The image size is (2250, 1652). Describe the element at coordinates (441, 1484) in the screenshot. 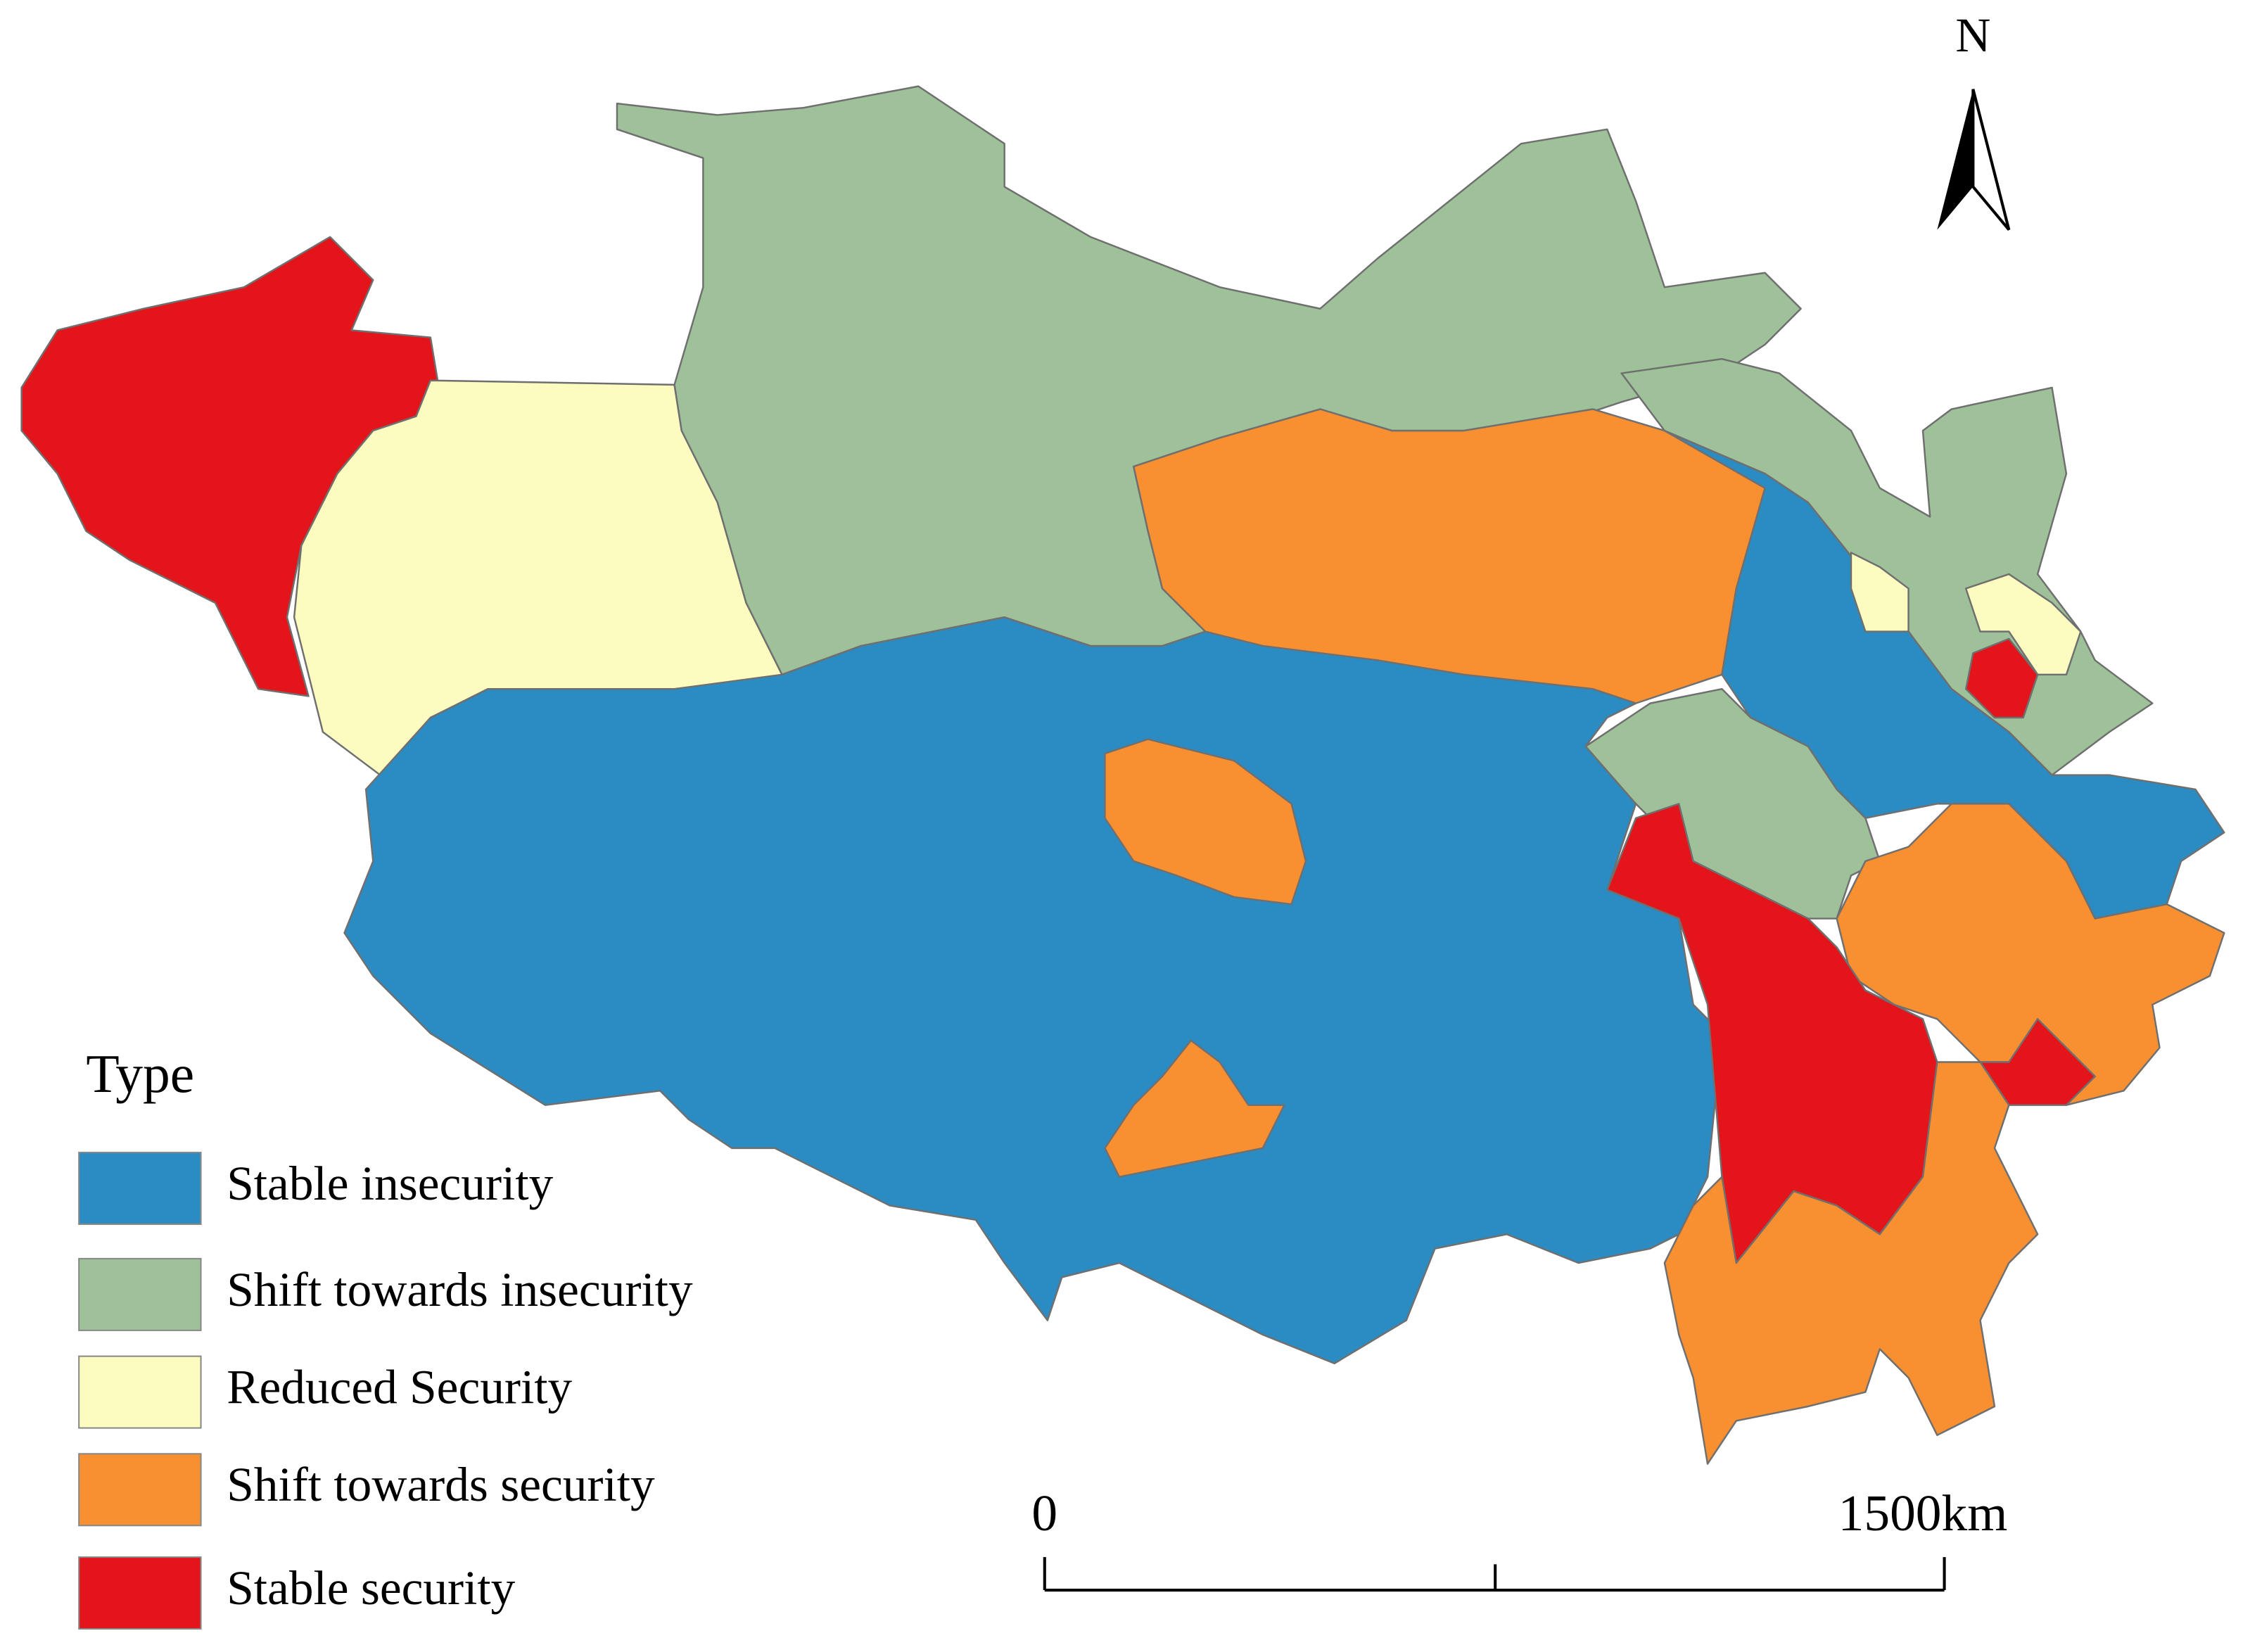

I see `legend-label: Shift towards security` at that location.